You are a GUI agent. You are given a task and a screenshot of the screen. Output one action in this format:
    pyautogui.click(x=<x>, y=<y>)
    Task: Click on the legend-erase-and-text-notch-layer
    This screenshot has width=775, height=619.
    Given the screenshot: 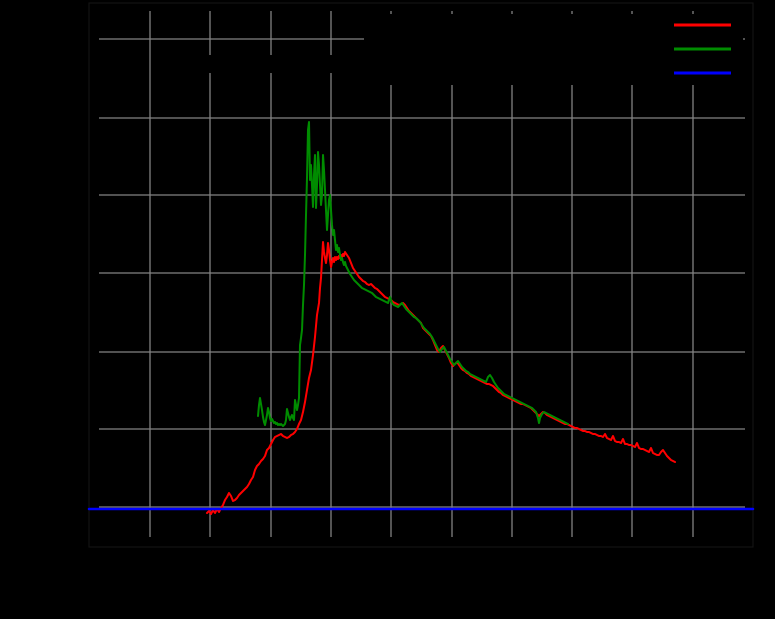 What is the action you would take?
    pyautogui.click(x=474, y=49)
    